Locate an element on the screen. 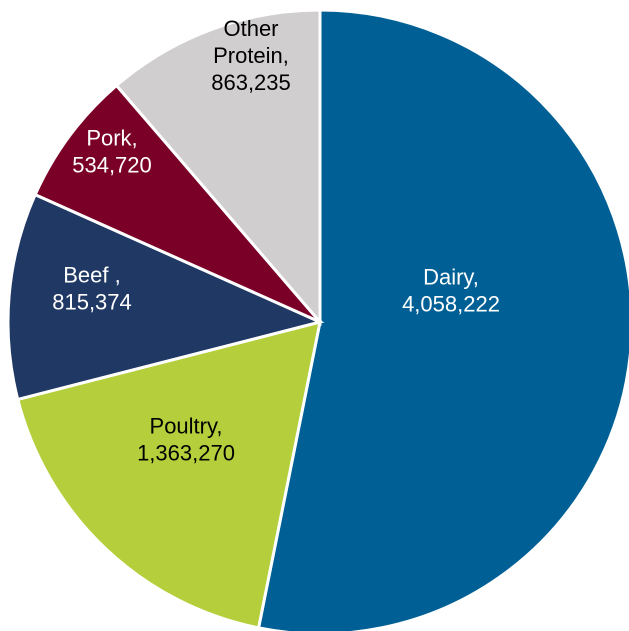 The image size is (629, 631). pie-label-category: Pork, is located at coordinates (111, 137).